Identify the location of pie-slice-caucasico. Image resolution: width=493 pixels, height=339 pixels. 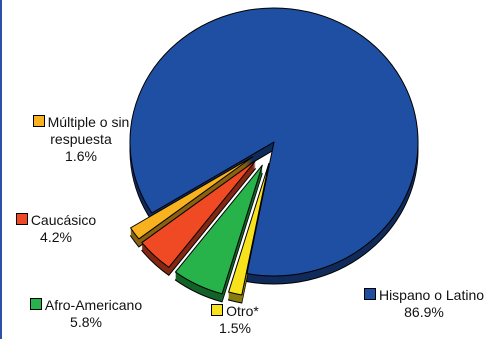
(199, 213).